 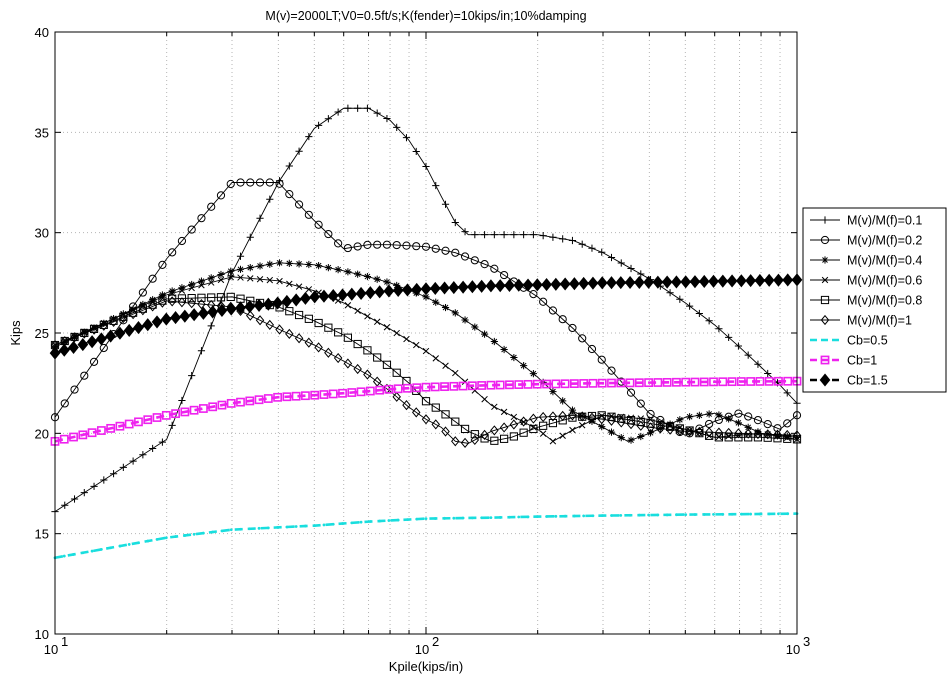 What do you see at coordinates (42, 634) in the screenshot?
I see `y-tick-label: 10` at bounding box center [42, 634].